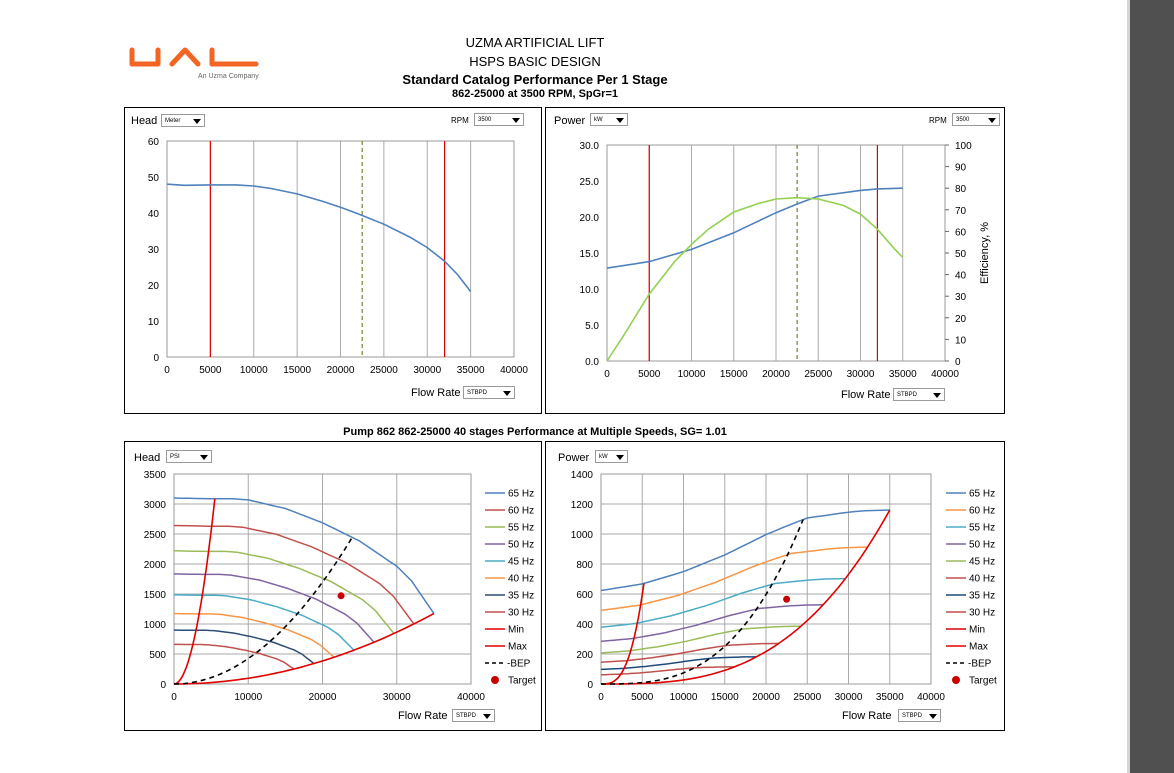 The width and height of the screenshot is (1174, 773). What do you see at coordinates (978, 647) in the screenshot?
I see `legend-label: Max` at bounding box center [978, 647].